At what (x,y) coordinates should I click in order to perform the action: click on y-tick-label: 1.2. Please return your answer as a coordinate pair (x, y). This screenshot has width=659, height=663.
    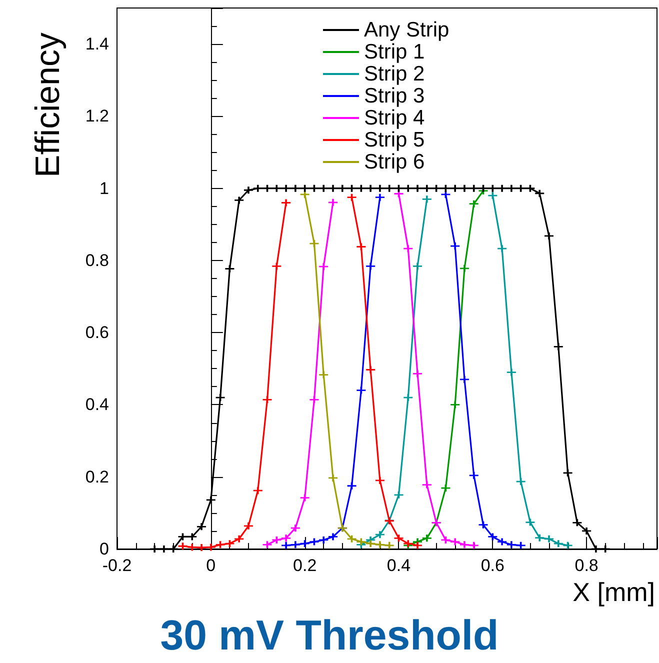
    Looking at the image, I should click on (97, 116).